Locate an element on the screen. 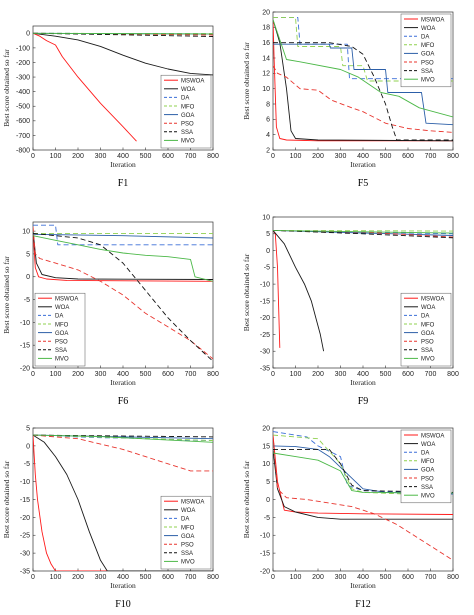 Image resolution: width=474 pixels, height=615 pixels. legend: MSWOA WOA DA MFO GOA PSO SSA MVO is located at coordinates (426, 329).